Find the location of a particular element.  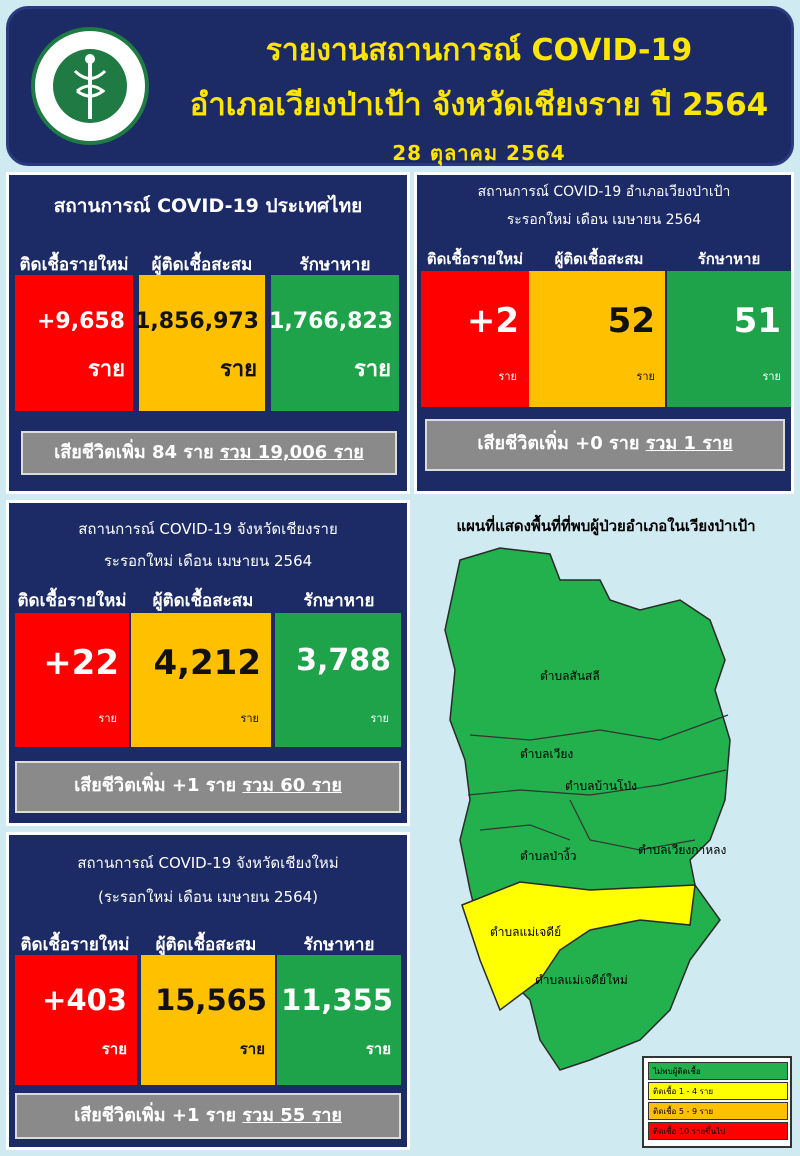

chiangrai-title: สถานการณ์ COVID-19 จังหวัดเชียงราย is located at coordinates (208, 529).